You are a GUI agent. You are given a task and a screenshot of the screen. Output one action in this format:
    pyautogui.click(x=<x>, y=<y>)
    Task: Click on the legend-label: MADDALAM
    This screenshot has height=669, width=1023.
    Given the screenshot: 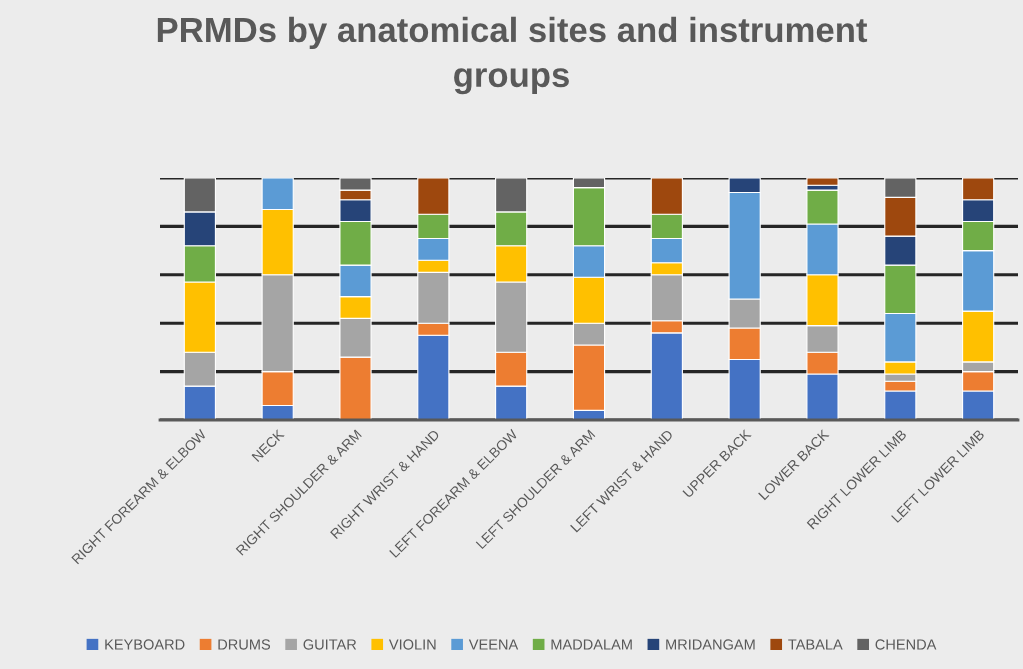 What is the action you would take?
    pyautogui.click(x=591, y=644)
    